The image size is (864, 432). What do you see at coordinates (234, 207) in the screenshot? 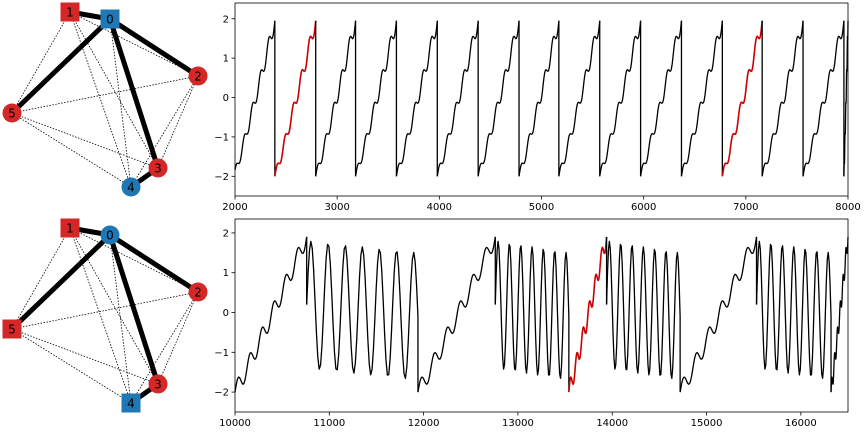
I see `x-tick-label-2000: 2000` at bounding box center [234, 207].